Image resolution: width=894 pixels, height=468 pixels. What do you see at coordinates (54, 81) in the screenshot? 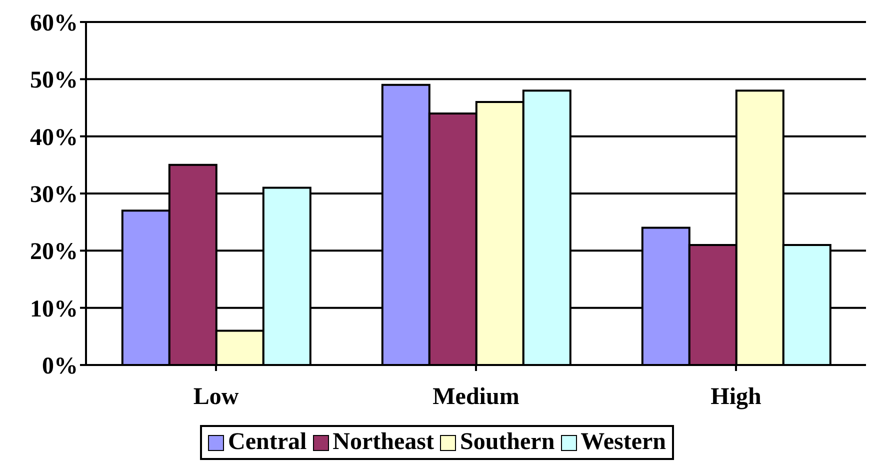
I see `y-tick-label: 50%` at bounding box center [54, 81].